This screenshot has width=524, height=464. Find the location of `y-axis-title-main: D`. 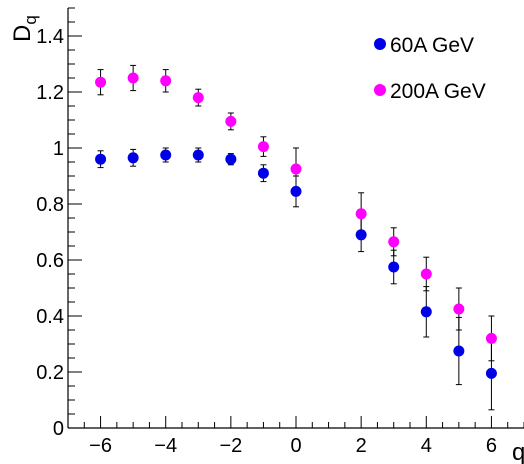

y-axis-title-main: D is located at coordinates (22, 33).